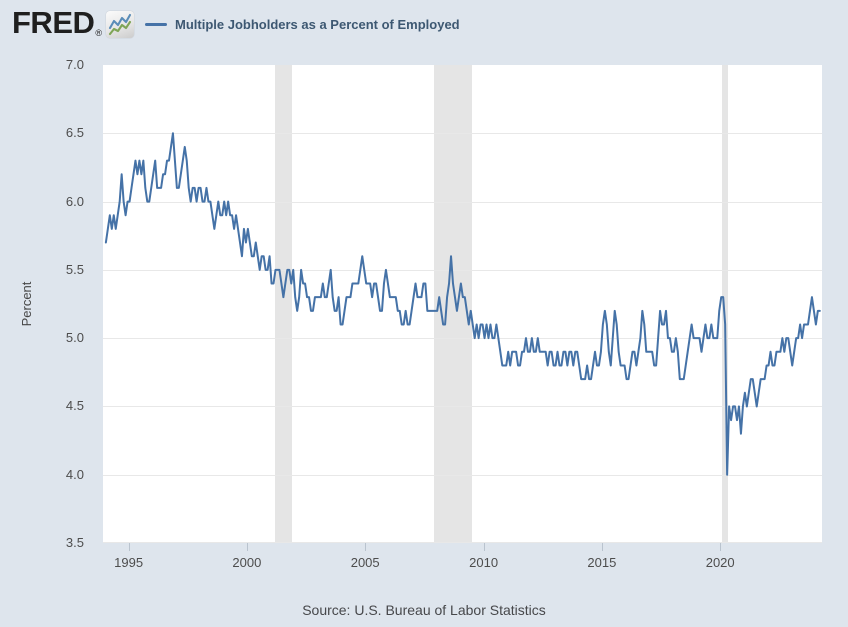  I want to click on x-tick-label: 2010, so click(484, 562).